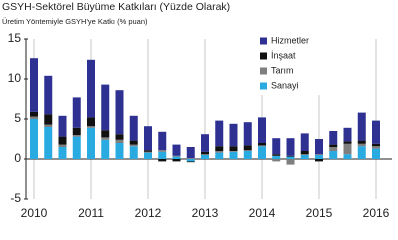 Image resolution: width=398 pixels, height=240 pixels. I want to click on x-tick-label: 2013, so click(205, 213).